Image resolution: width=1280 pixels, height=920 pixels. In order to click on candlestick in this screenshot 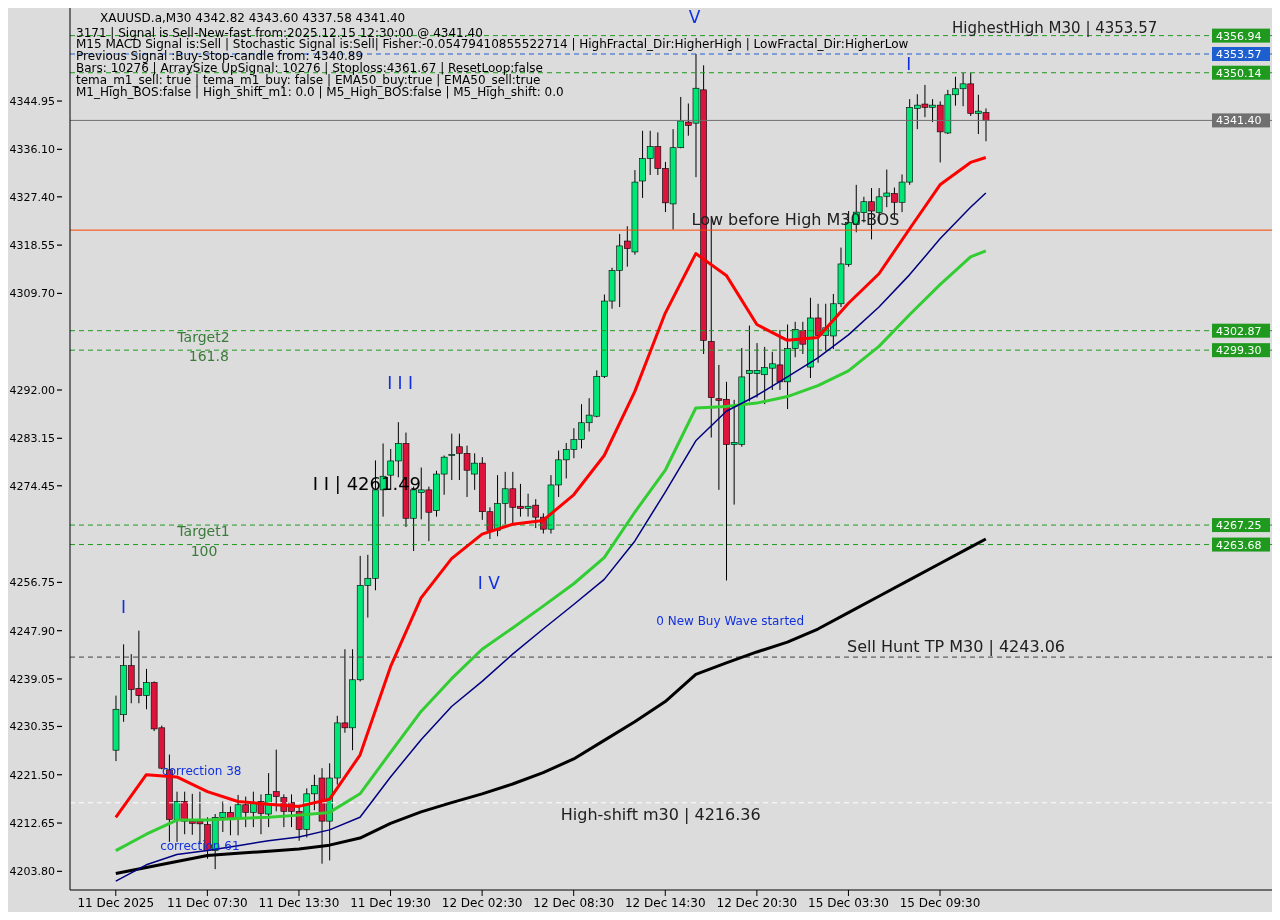, I will do `click(452, 457)`.